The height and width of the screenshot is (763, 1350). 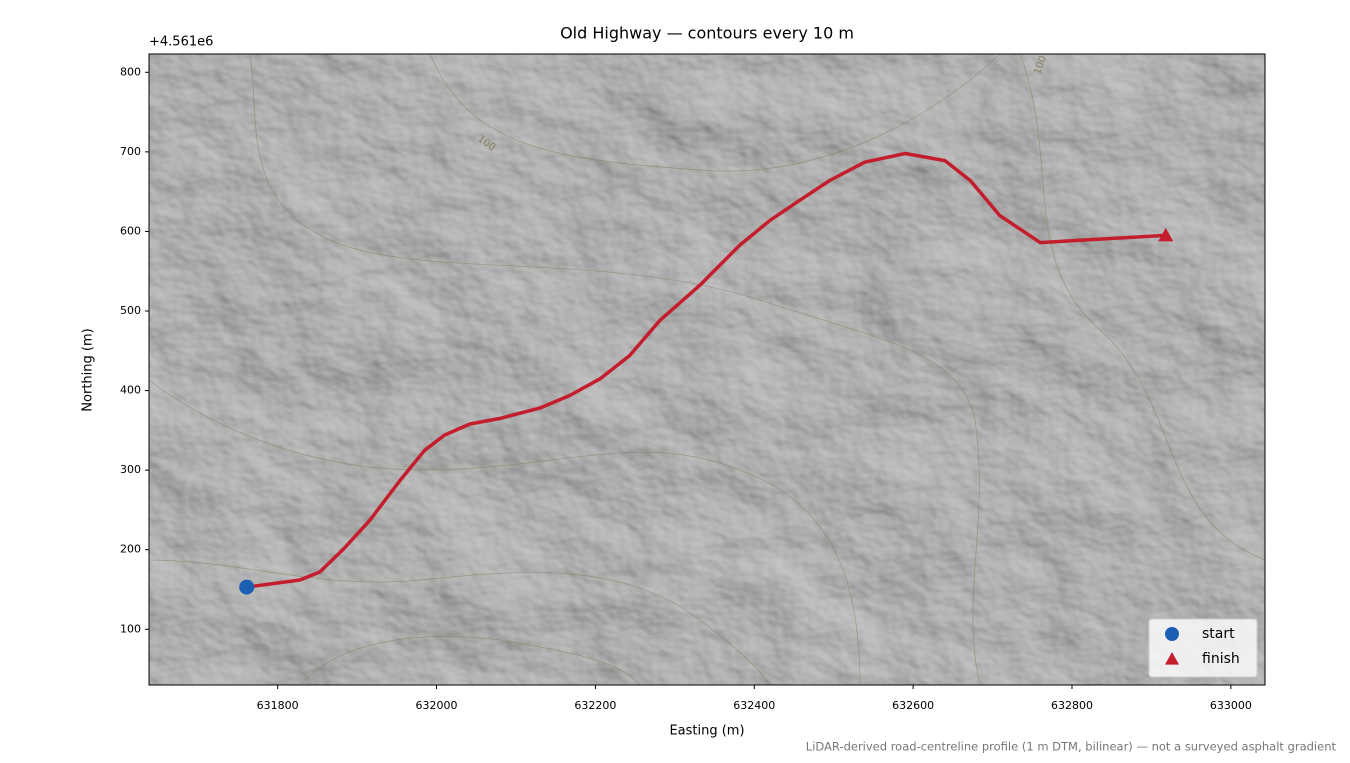 I want to click on y-tick-label: 100, so click(x=130, y=628).